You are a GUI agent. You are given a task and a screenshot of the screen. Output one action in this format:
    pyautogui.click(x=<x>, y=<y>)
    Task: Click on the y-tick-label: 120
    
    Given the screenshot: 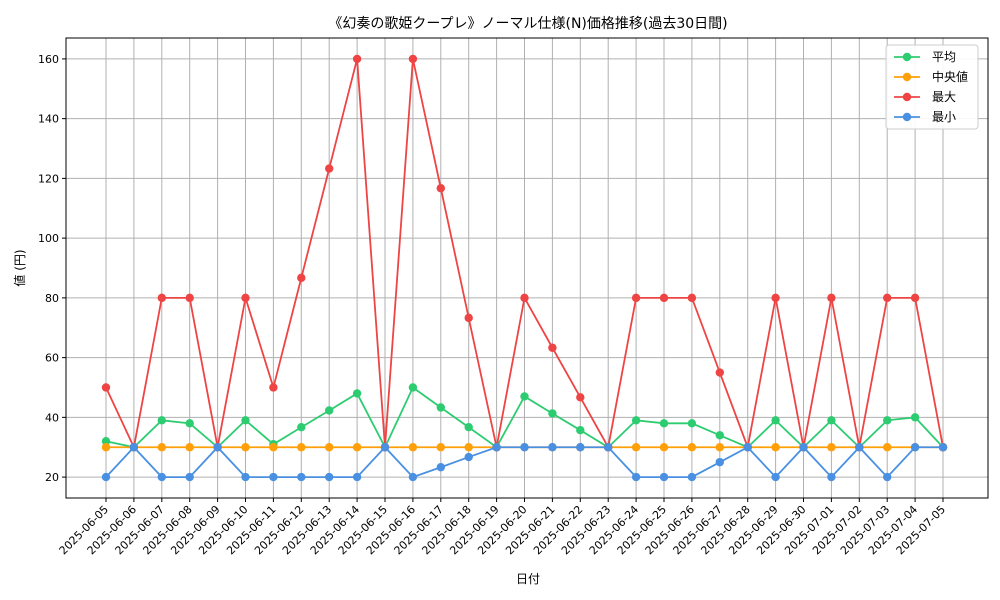 What is the action you would take?
    pyautogui.click(x=48, y=178)
    